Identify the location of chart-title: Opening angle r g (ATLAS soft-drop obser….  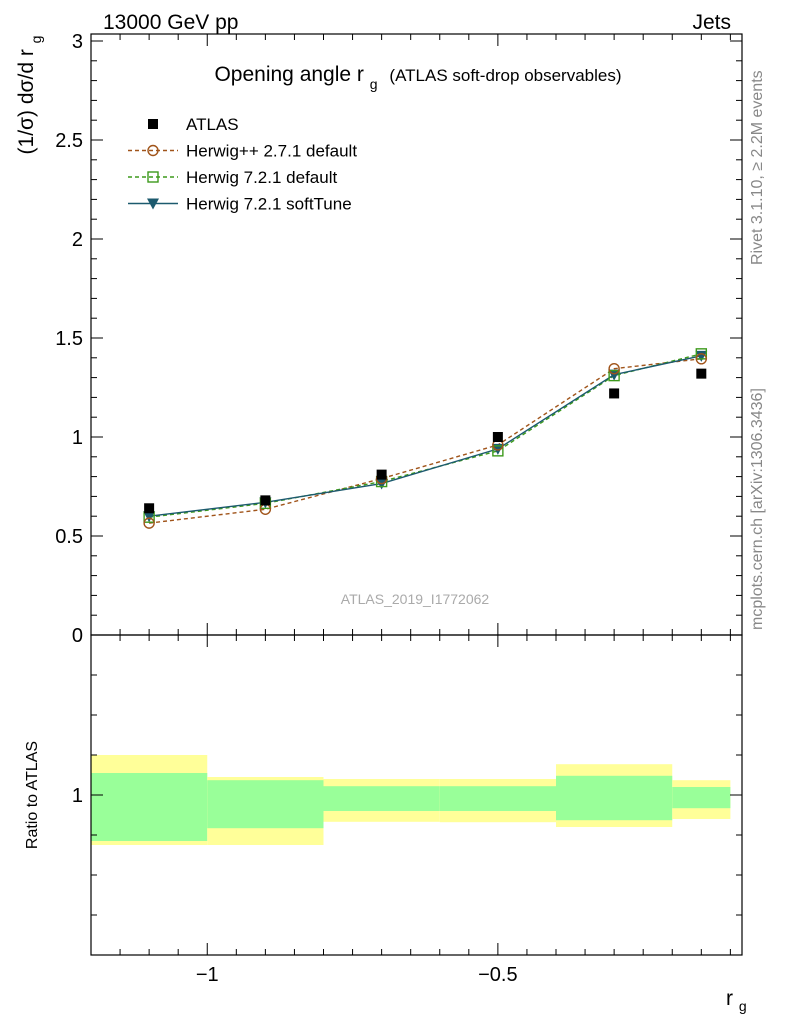
(417, 78).